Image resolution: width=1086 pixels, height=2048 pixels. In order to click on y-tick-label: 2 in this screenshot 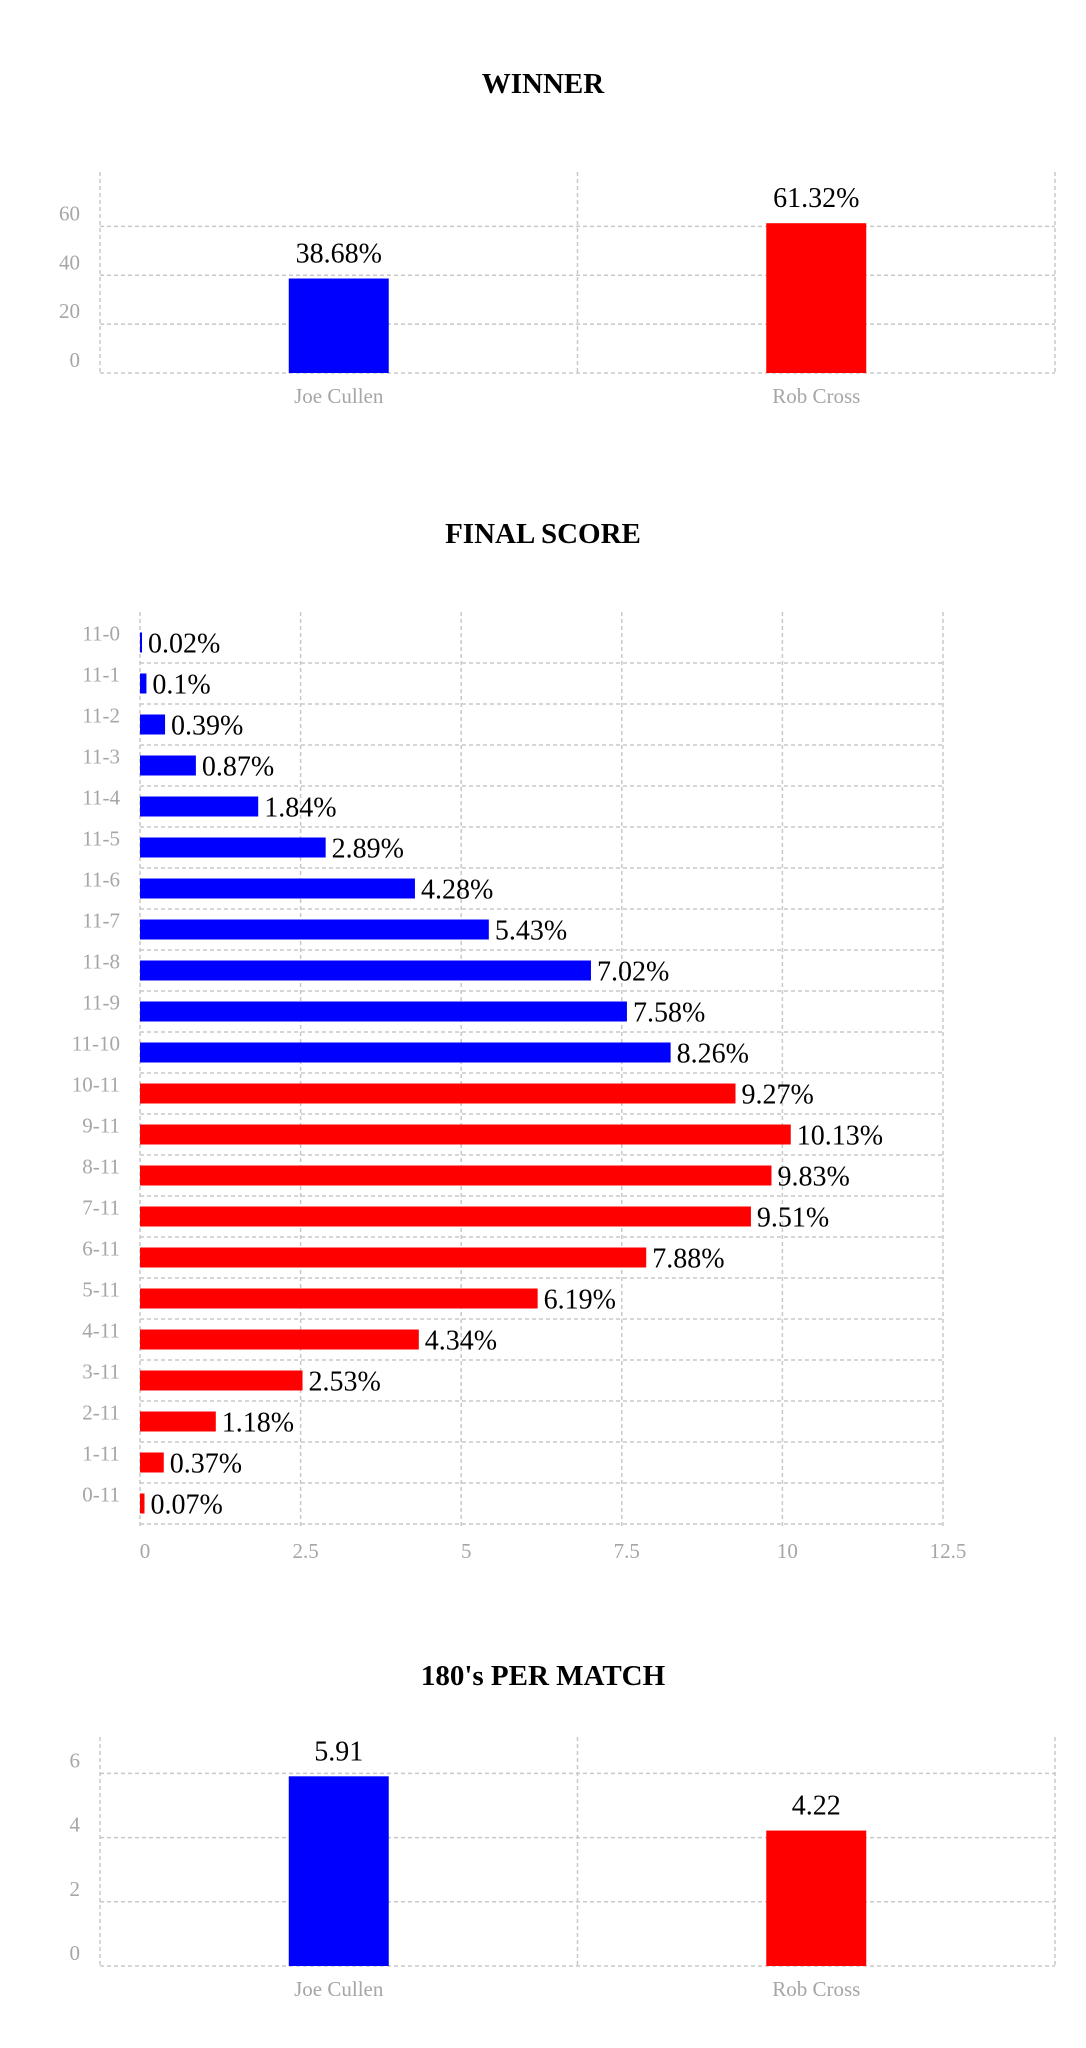, I will do `click(75, 1889)`.